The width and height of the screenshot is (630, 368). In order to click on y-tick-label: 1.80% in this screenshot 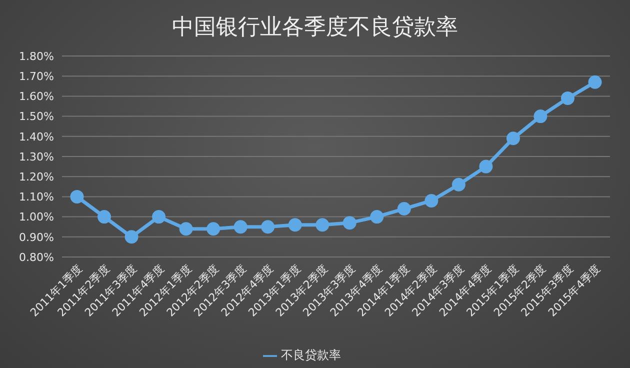, I will do `click(36, 56)`.